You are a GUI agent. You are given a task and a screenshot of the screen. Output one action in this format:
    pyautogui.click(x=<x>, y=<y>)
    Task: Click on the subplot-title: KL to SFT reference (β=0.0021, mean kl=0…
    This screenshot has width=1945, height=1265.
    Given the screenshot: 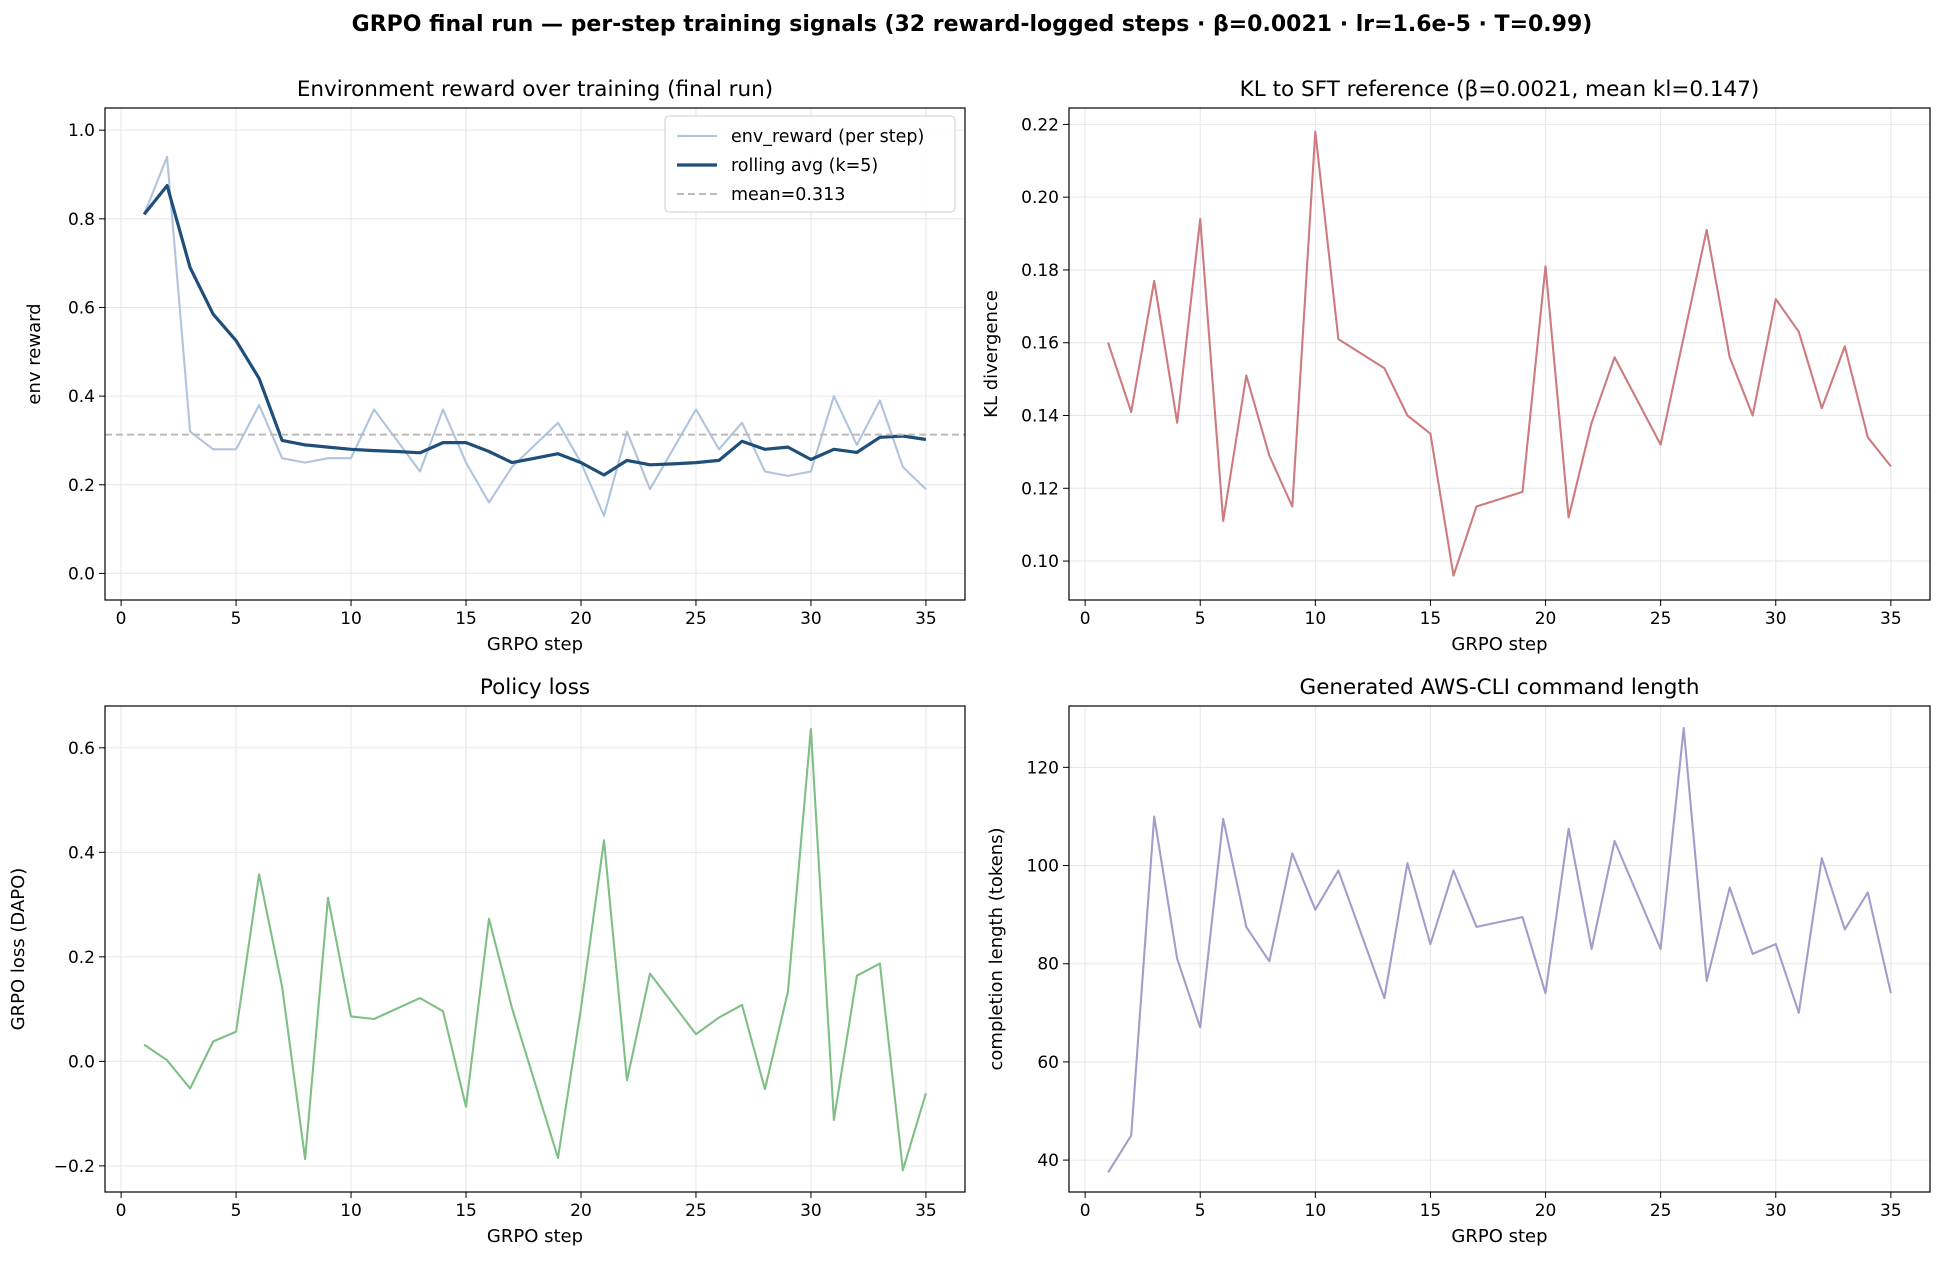 What is the action you would take?
    pyautogui.click(x=1500, y=89)
    